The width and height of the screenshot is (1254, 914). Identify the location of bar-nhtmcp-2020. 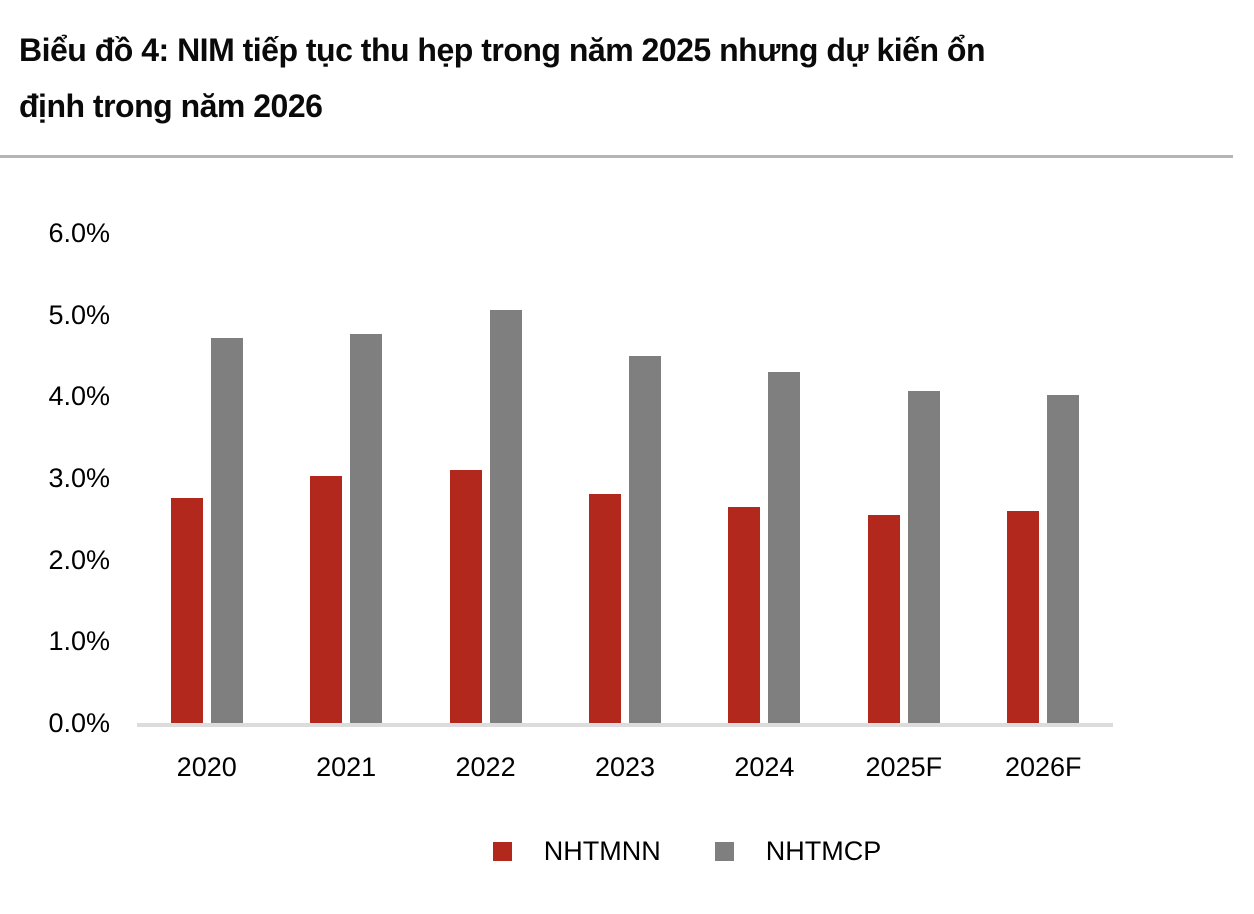
(226, 530).